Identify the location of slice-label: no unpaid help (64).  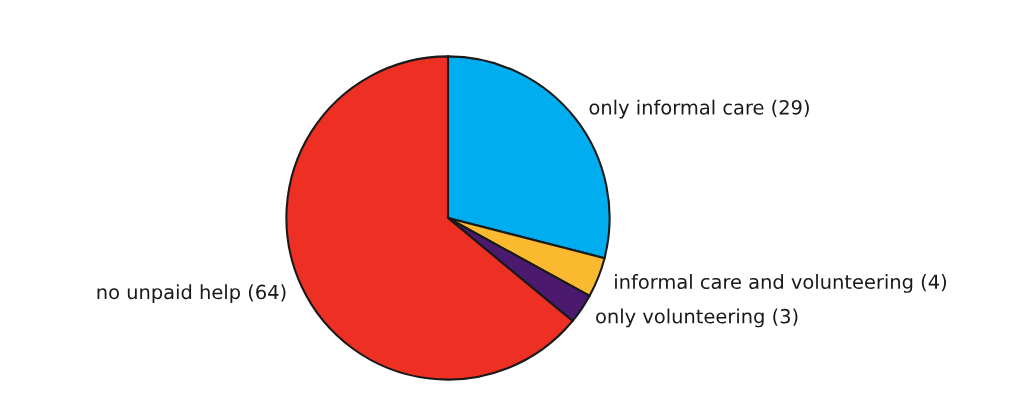
(191, 294).